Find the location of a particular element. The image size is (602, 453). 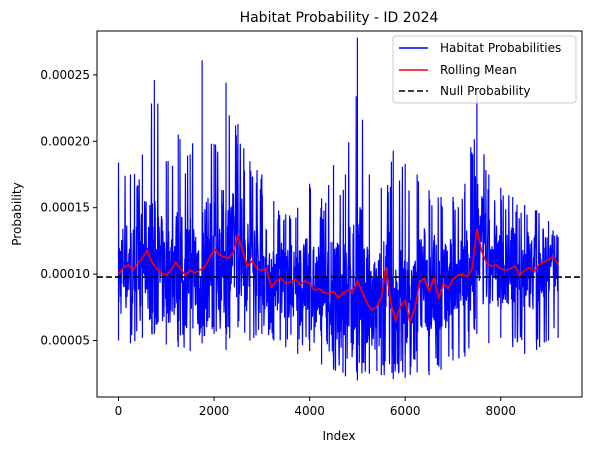

legend-label-habitat-probabilities: Habitat Probabilities is located at coordinates (500, 48).